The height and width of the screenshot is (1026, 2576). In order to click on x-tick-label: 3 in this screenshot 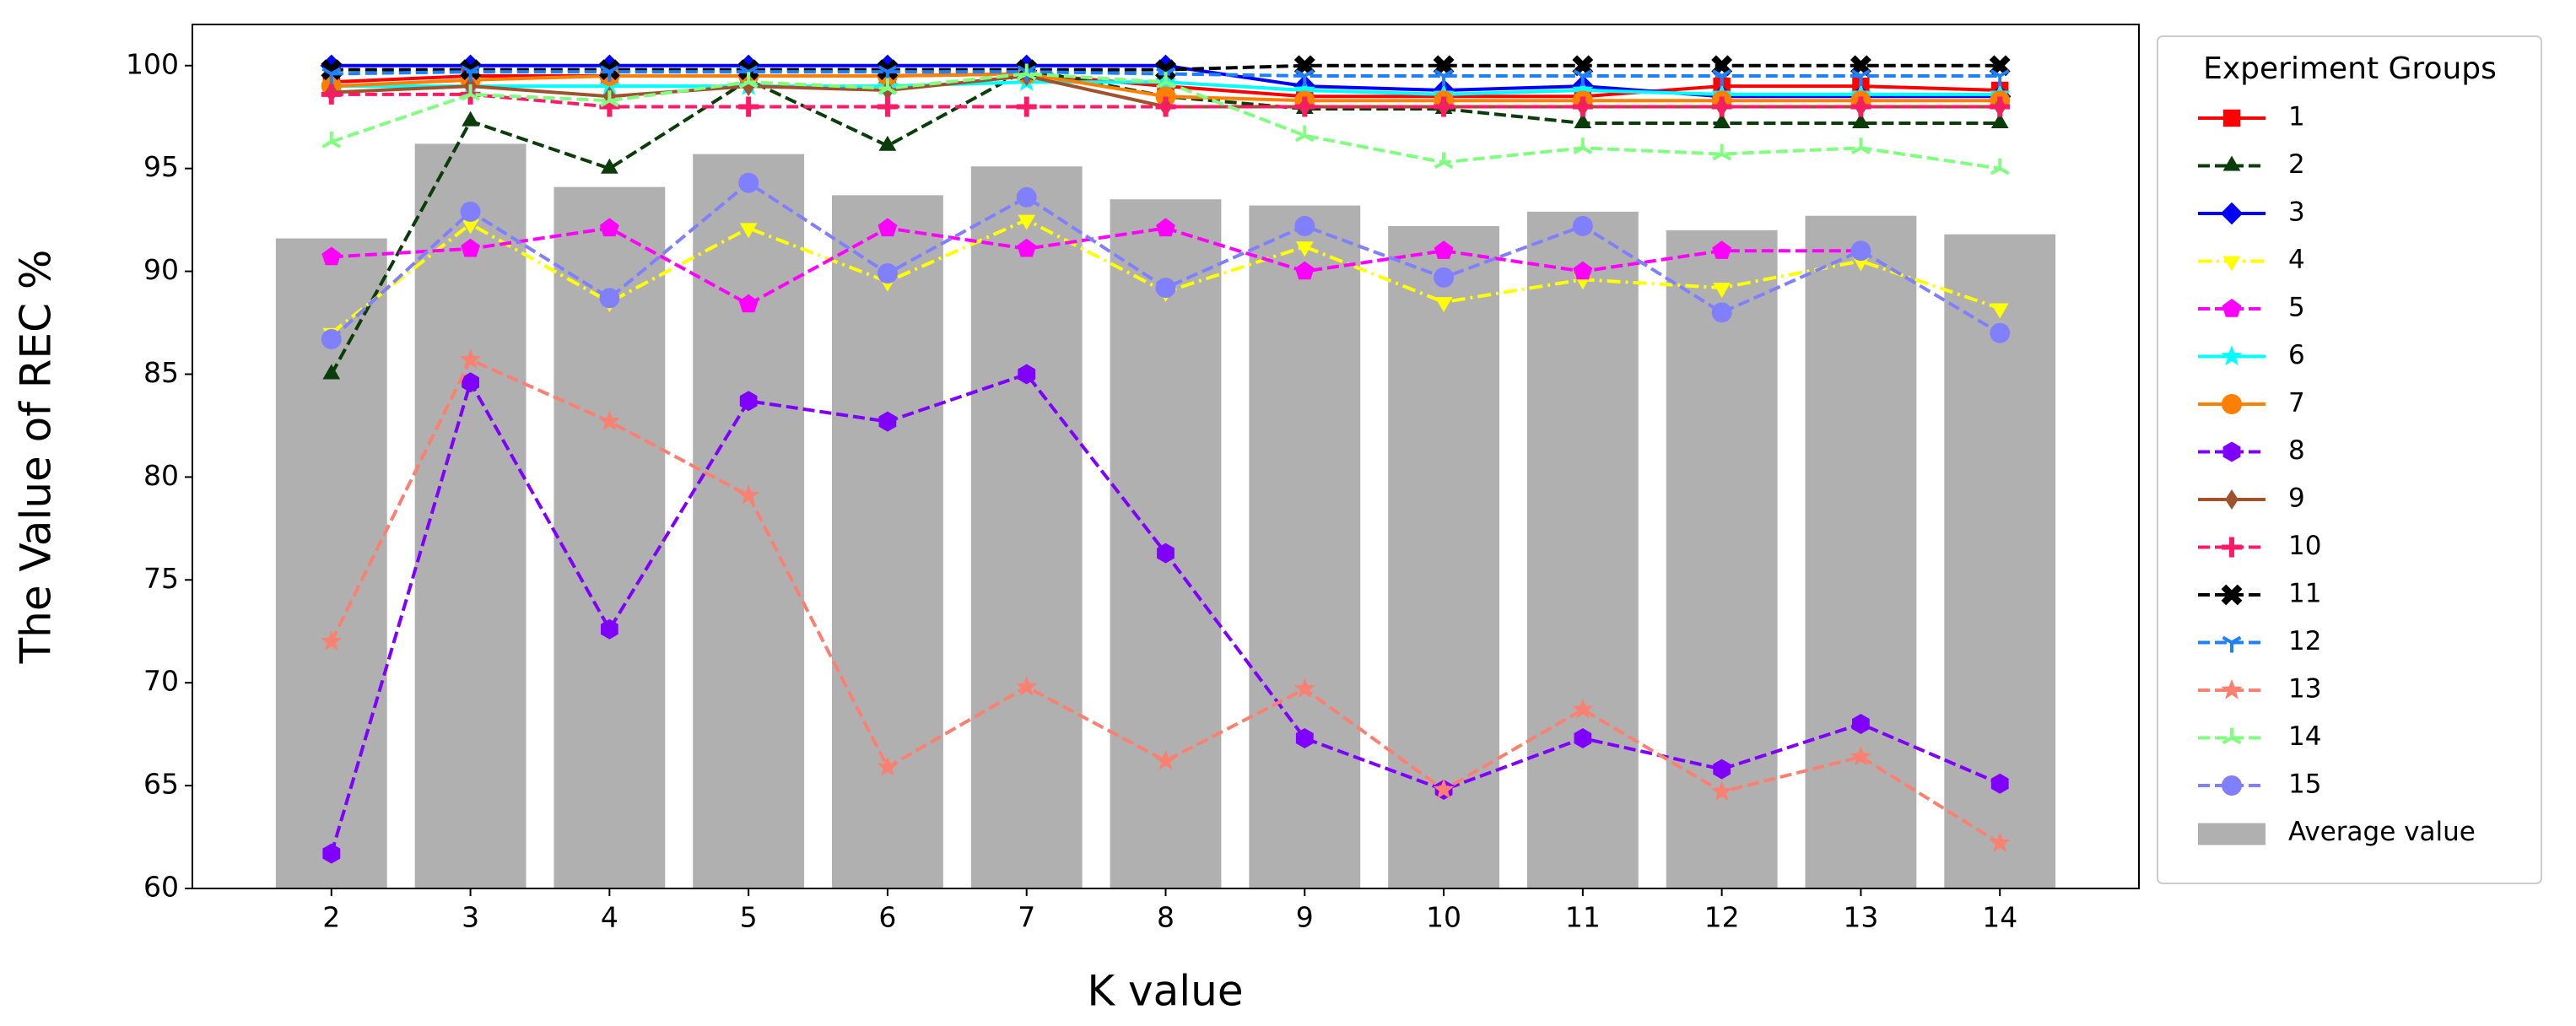, I will do `click(470, 917)`.